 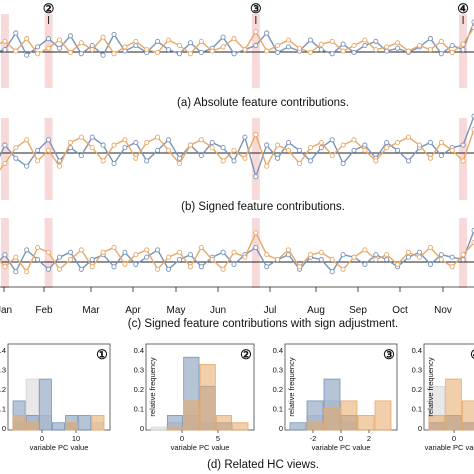 What do you see at coordinates (42, 438) in the screenshot?
I see `x-tick-label: 0` at bounding box center [42, 438].